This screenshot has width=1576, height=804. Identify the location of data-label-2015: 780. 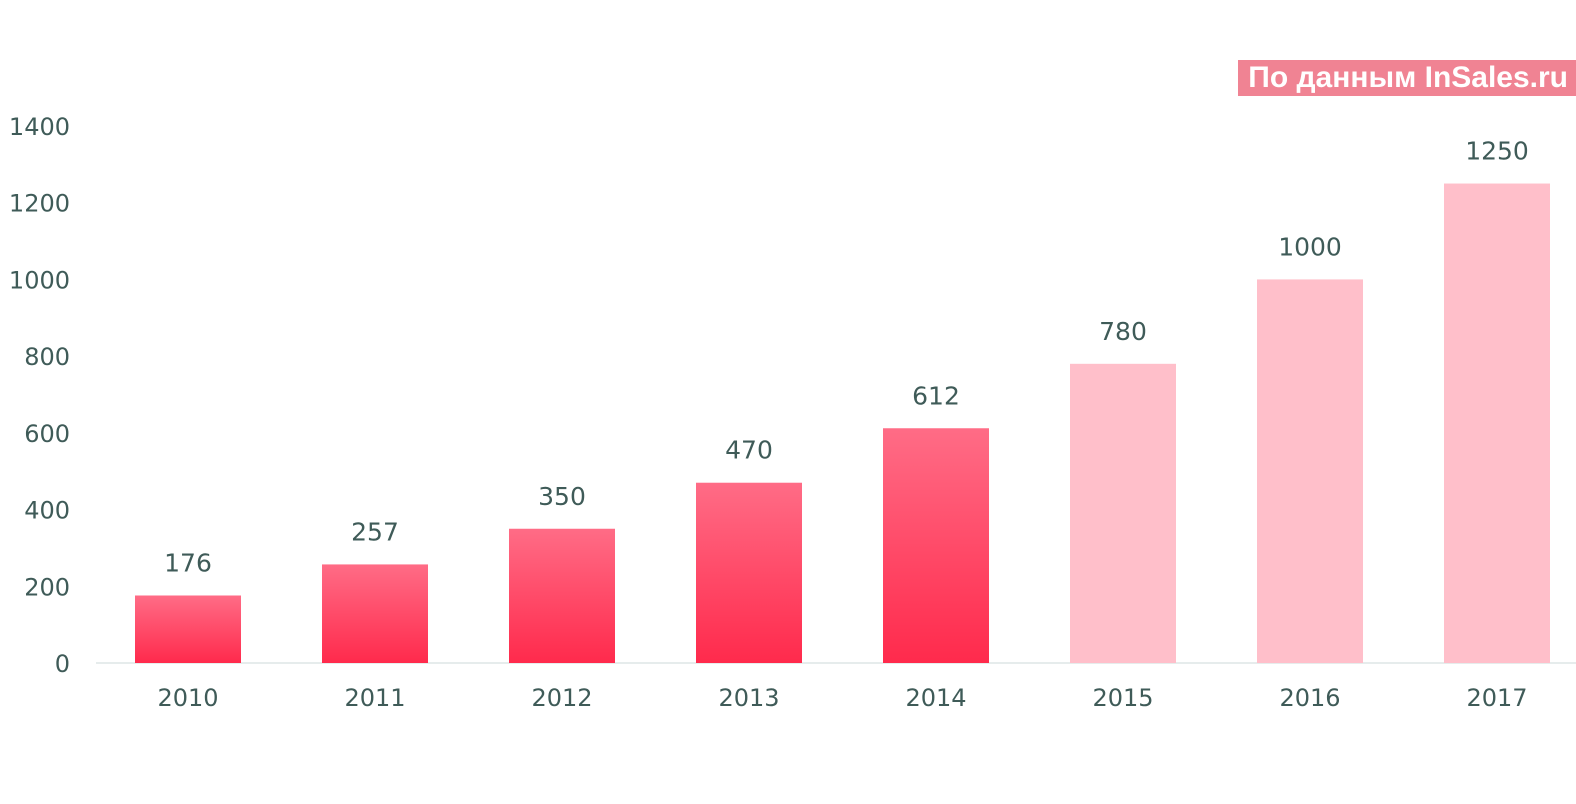
(1123, 331).